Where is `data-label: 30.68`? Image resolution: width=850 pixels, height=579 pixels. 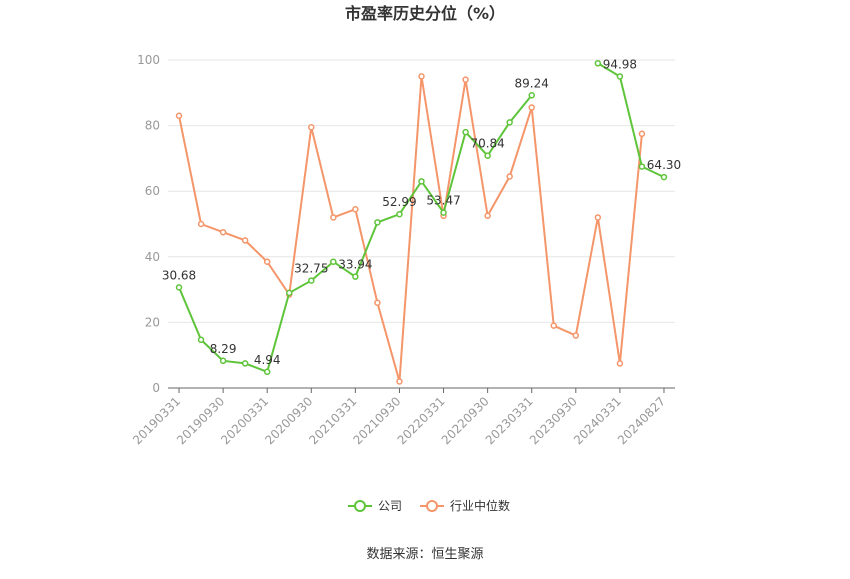
data-label: 30.68 is located at coordinates (179, 275).